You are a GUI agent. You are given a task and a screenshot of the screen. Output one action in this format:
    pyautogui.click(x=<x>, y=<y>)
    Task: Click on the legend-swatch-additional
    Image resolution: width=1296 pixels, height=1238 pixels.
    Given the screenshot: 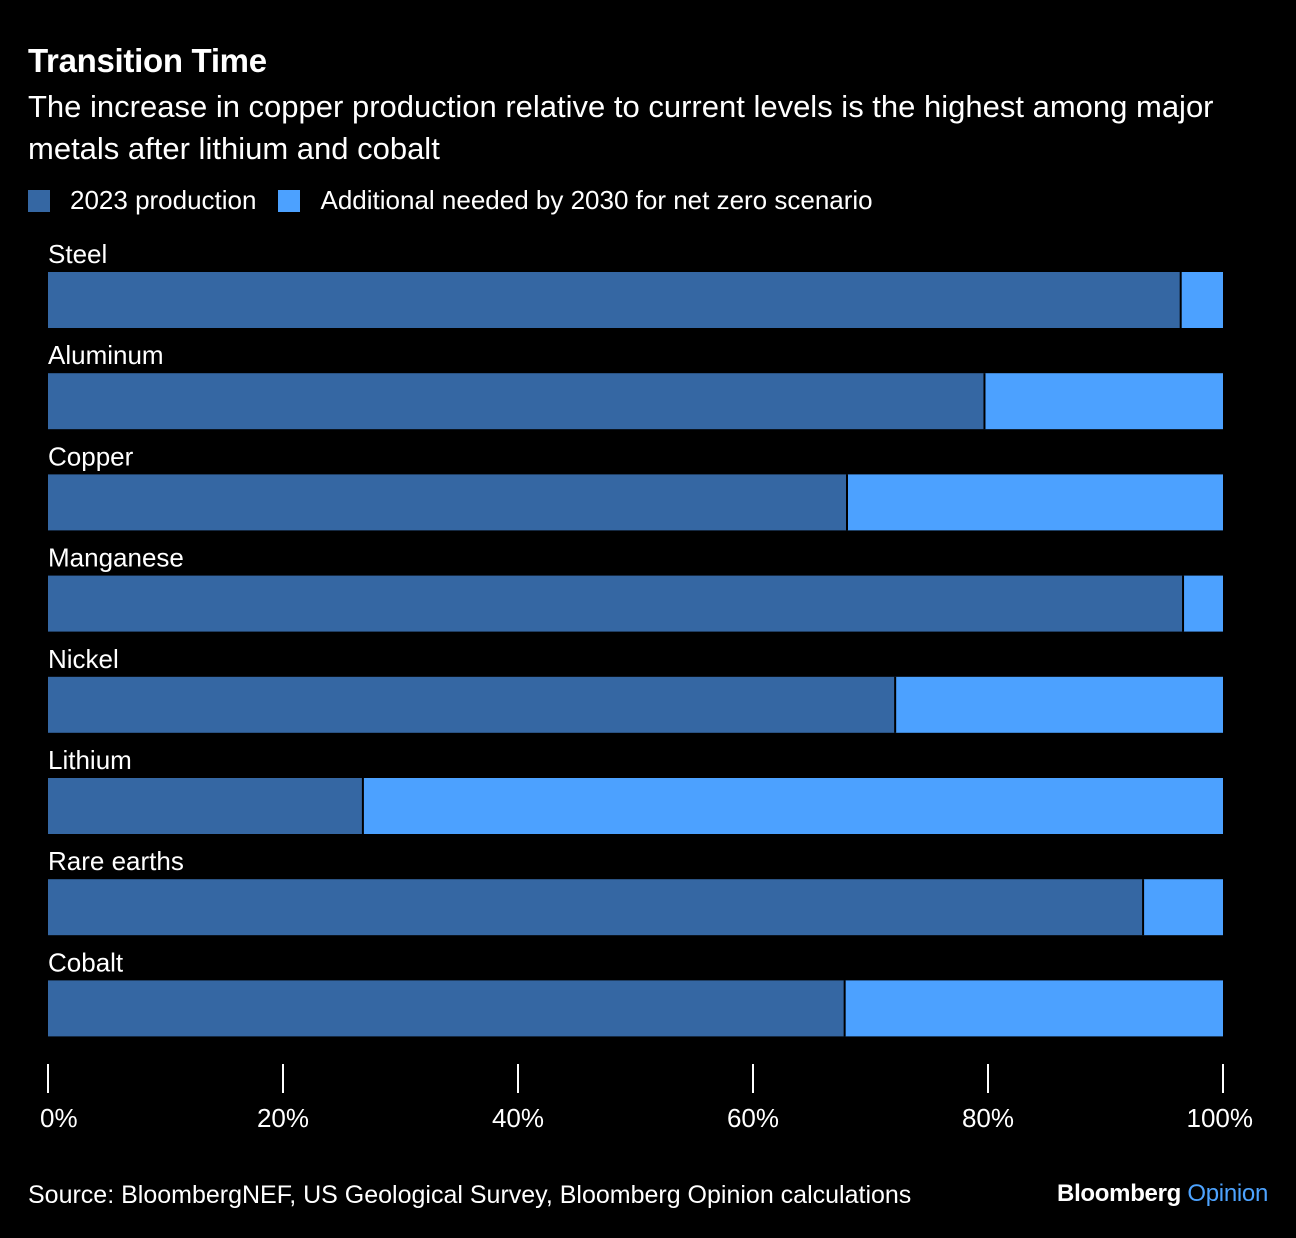 What is the action you would take?
    pyautogui.click(x=289, y=200)
    